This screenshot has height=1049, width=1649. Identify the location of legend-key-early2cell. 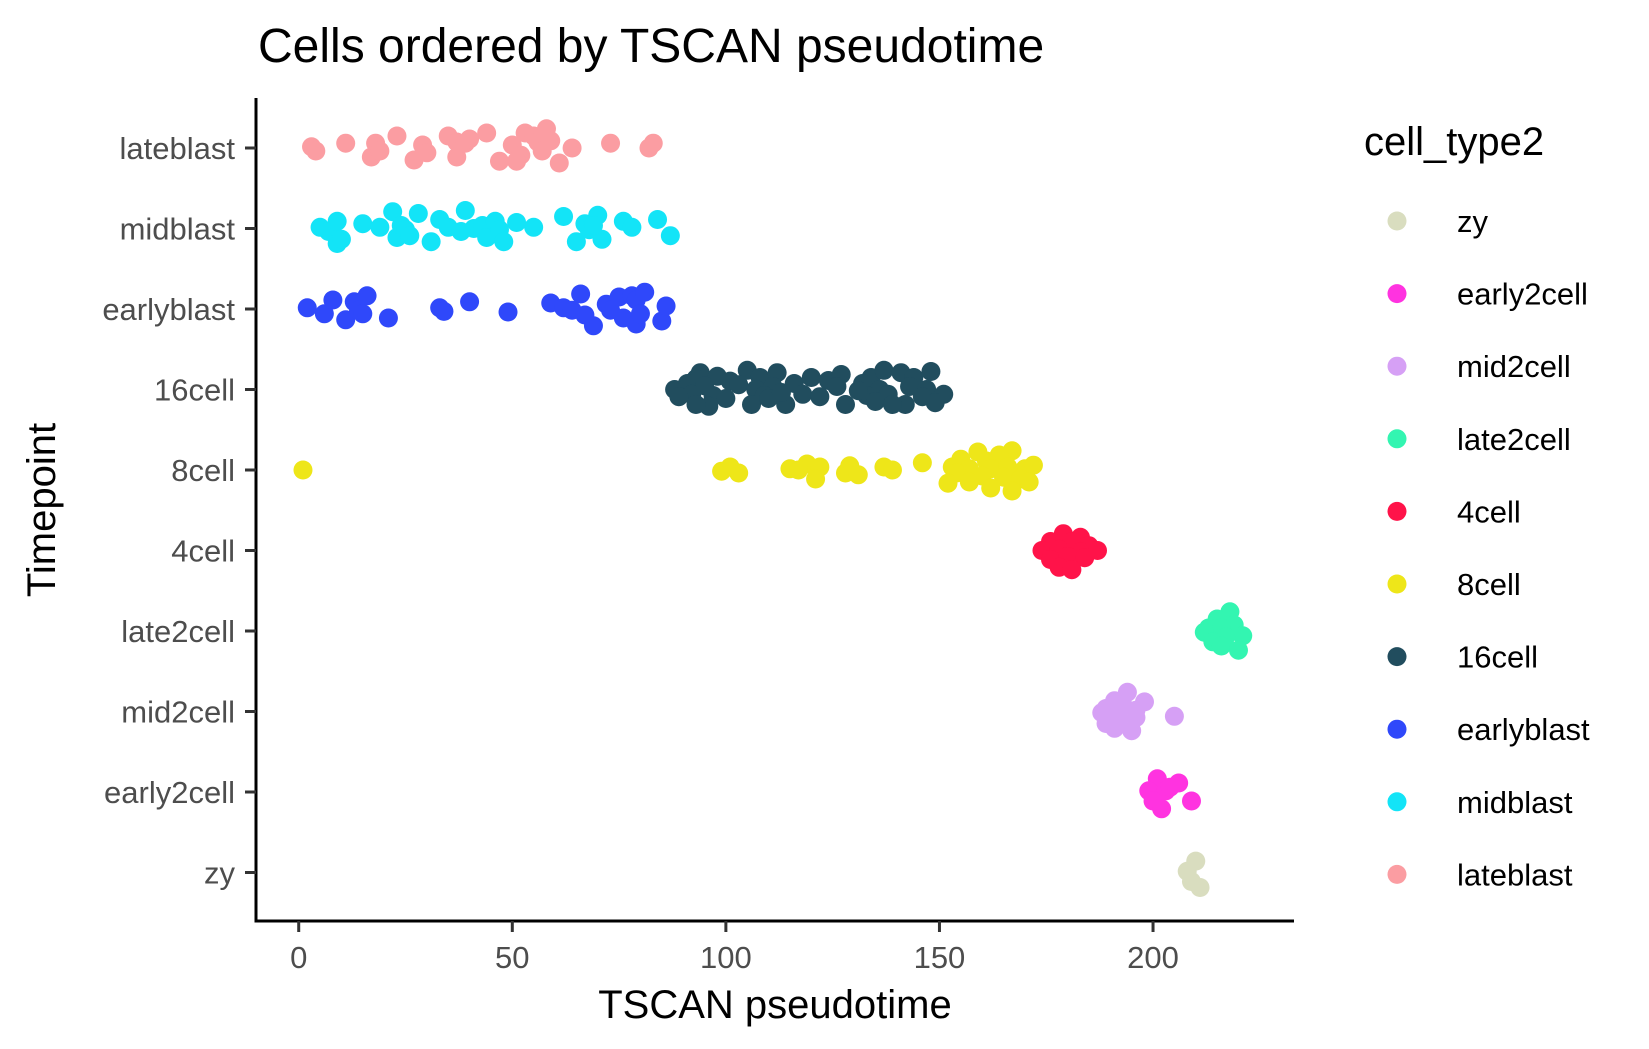
(1397, 294).